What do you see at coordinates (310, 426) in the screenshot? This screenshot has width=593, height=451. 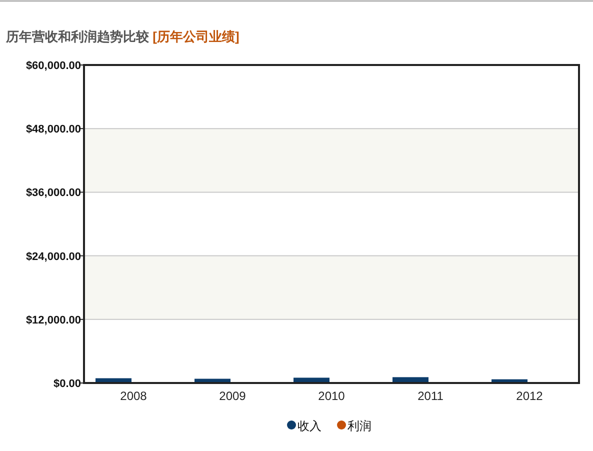 I see `legend-label: 收入` at bounding box center [310, 426].